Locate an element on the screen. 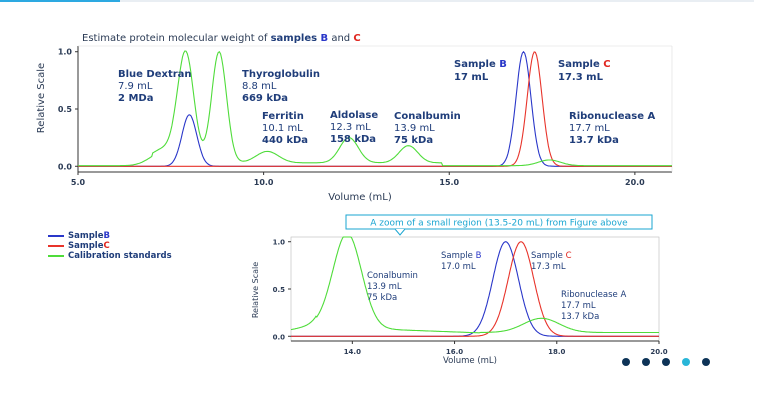  legend-swatch-sample-b is located at coordinates (56, 236).